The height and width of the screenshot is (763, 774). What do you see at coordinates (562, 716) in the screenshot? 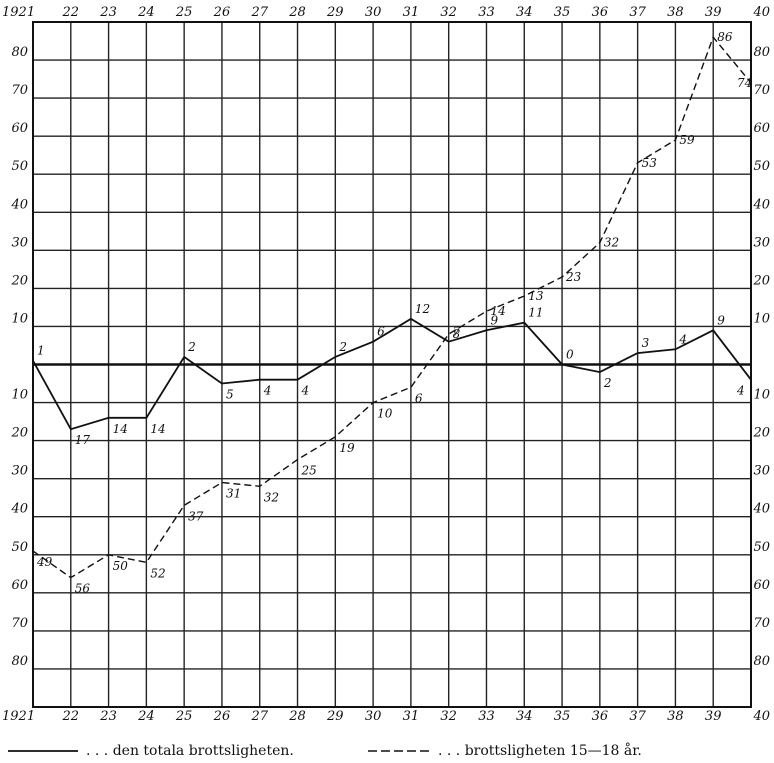
I see `x-tick-label-bottom: 35` at bounding box center [562, 716].